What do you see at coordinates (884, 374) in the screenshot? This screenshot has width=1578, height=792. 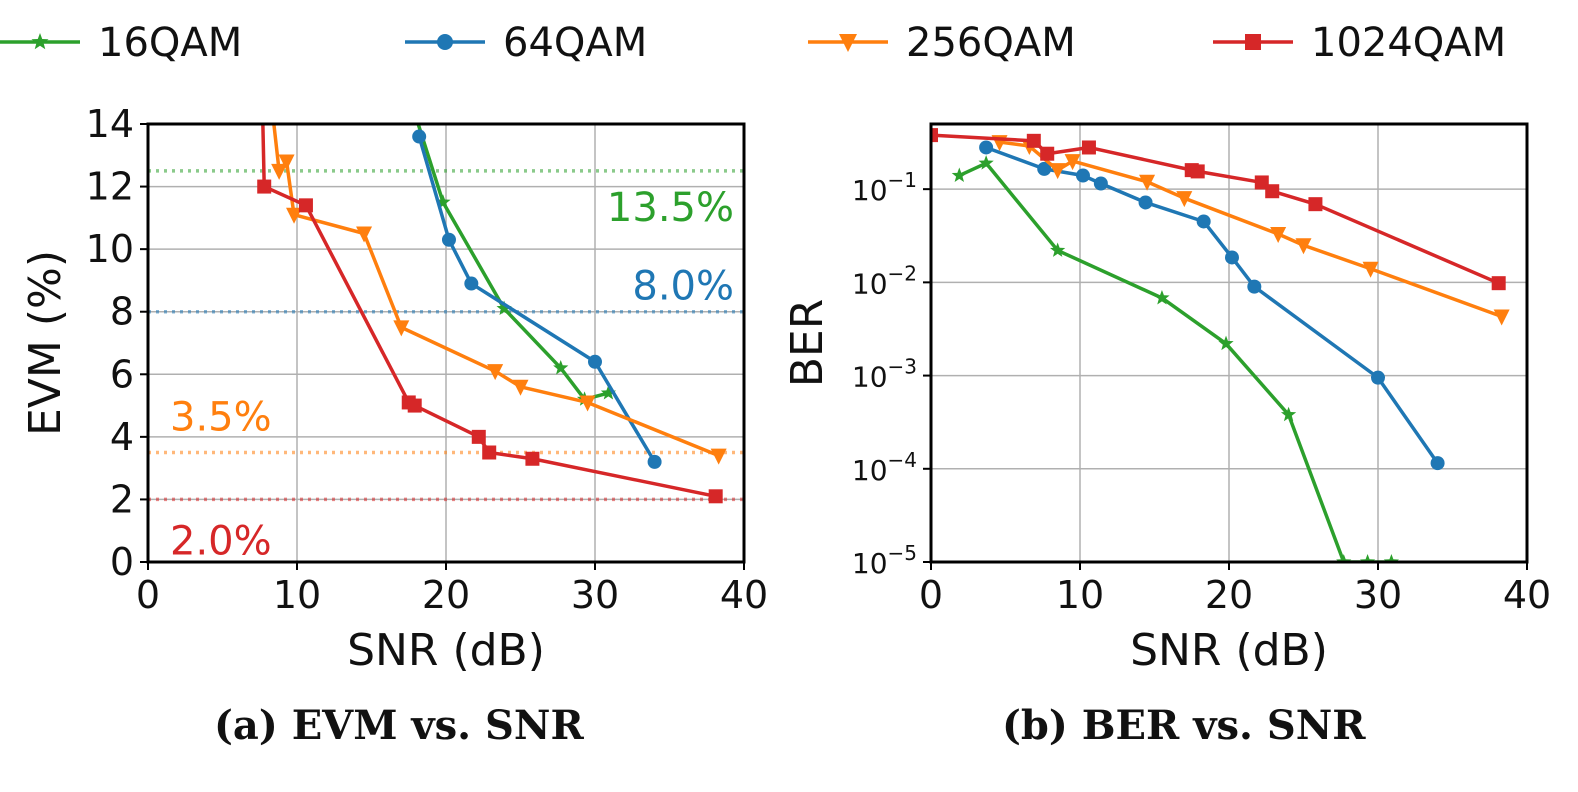 I see `y-tick-label: 10⁻³` at bounding box center [884, 374].